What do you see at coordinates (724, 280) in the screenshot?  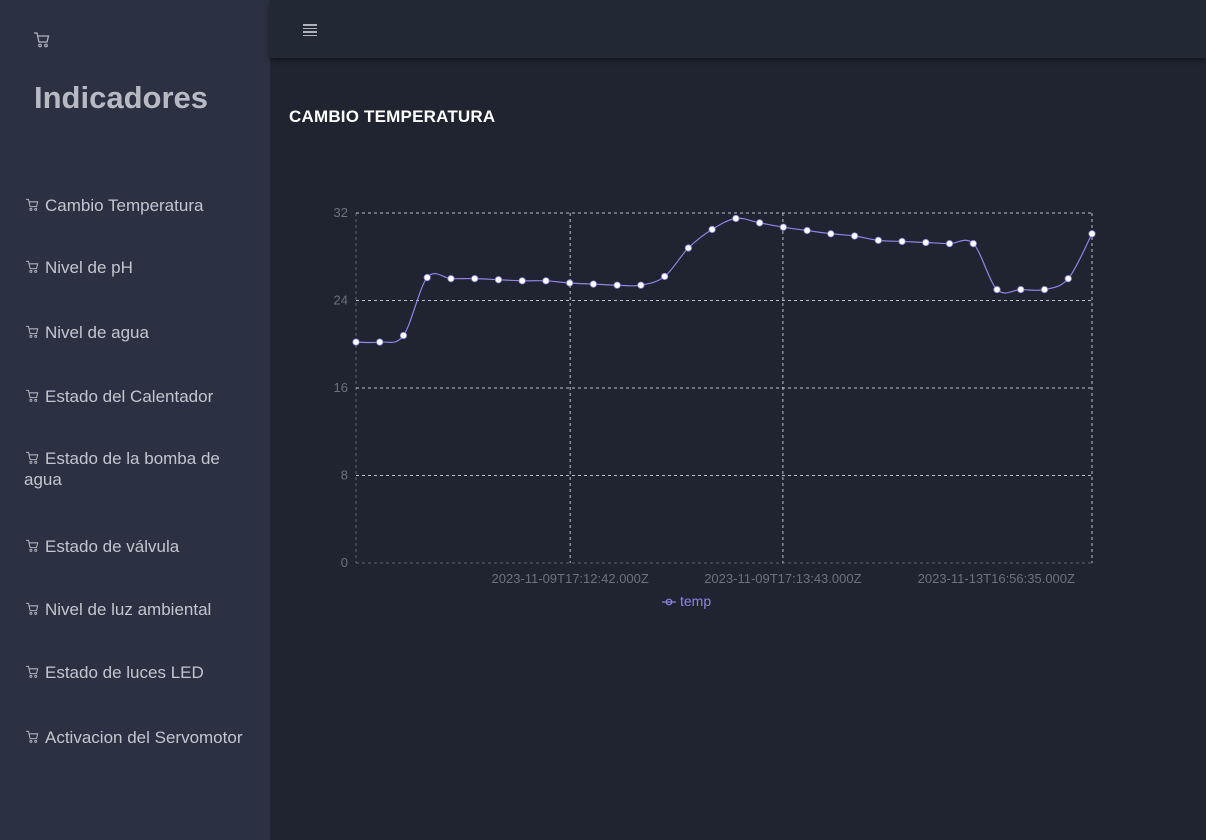 I see `series-line-temp` at bounding box center [724, 280].